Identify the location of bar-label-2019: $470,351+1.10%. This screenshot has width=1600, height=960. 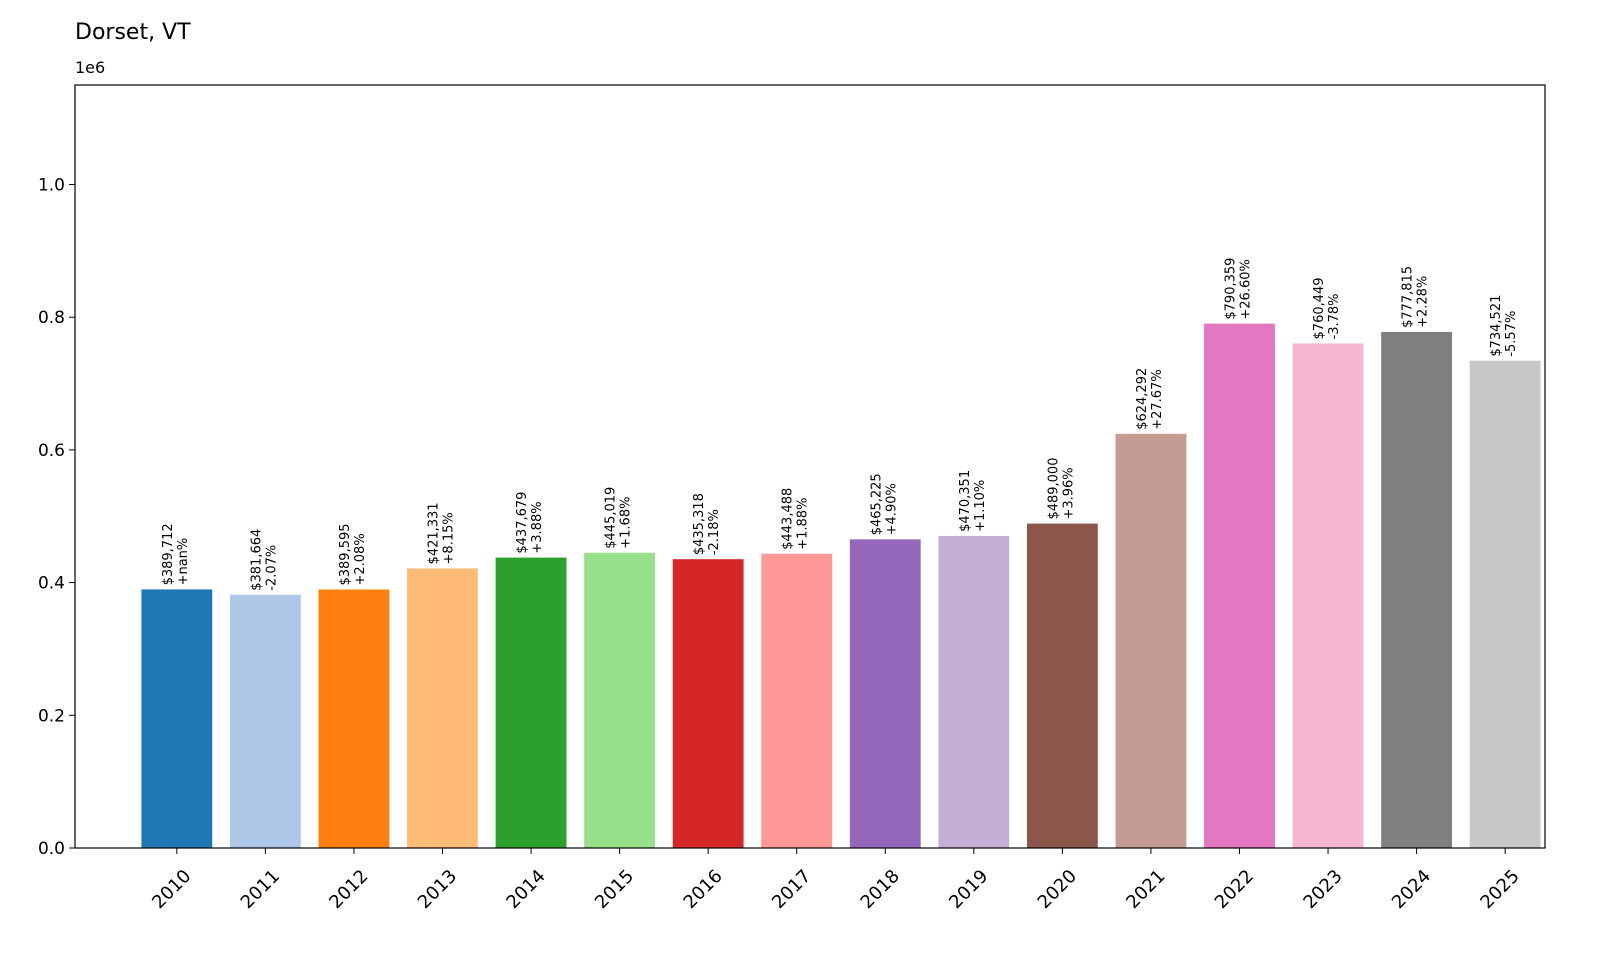
(973, 501).